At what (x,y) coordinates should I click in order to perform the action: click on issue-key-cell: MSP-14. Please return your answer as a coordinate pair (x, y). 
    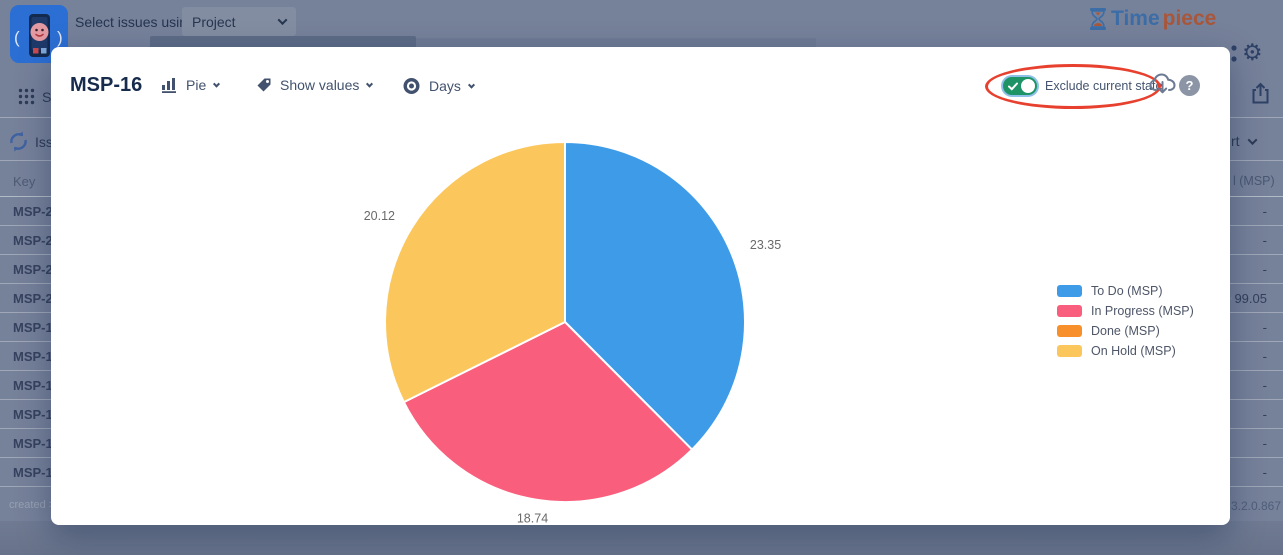
    Looking at the image, I should click on (25, 472).